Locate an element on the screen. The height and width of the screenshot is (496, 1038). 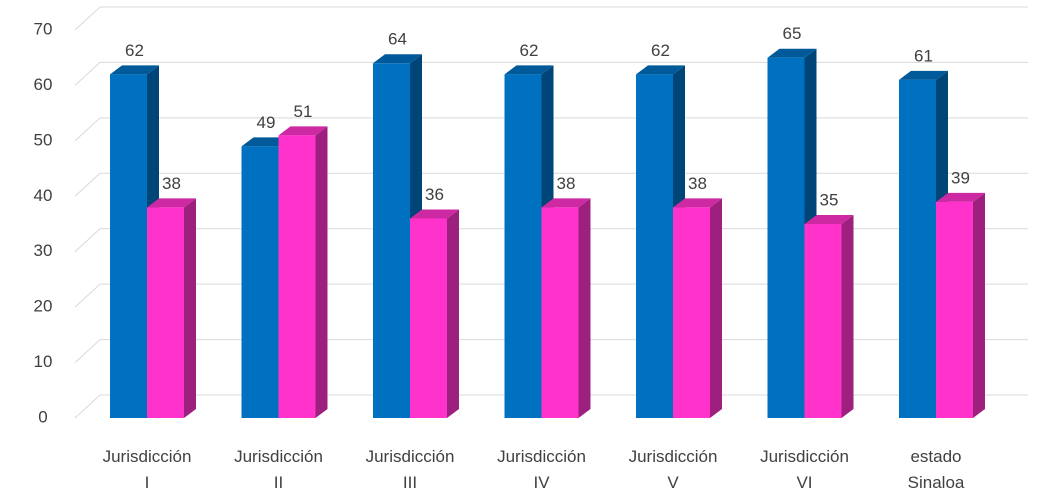
y-tick-label: 50 is located at coordinates (43, 139).